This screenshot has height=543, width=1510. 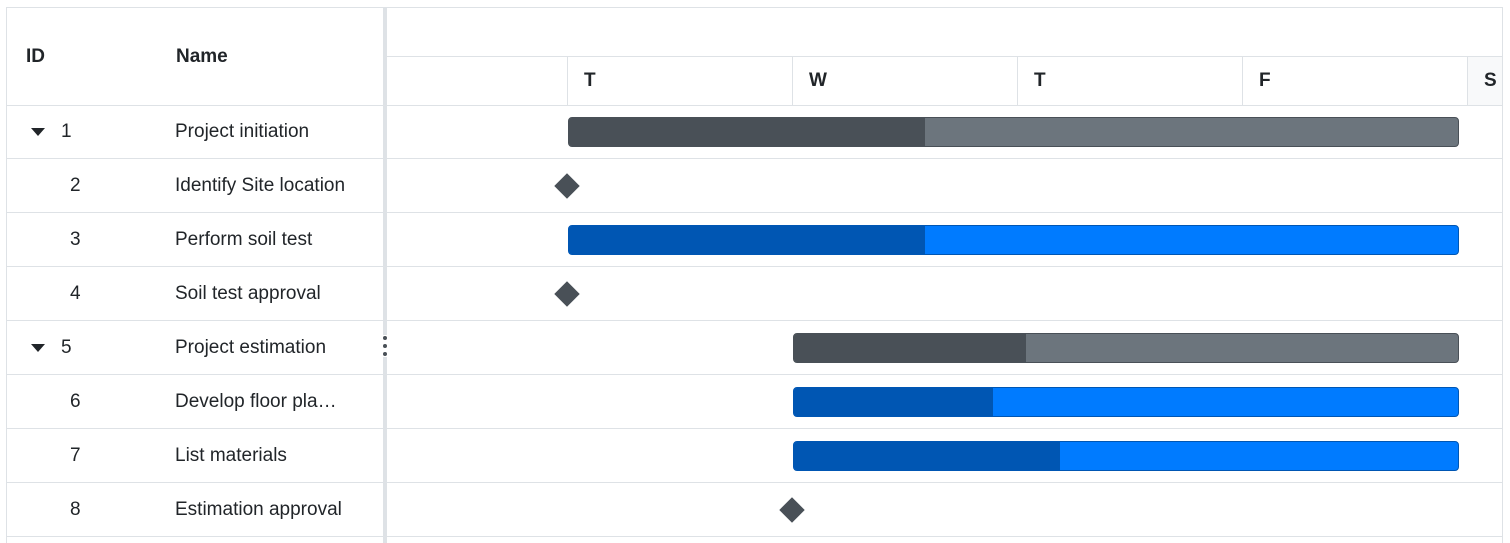 I want to click on splitter-handle-icon, so click(x=385, y=346).